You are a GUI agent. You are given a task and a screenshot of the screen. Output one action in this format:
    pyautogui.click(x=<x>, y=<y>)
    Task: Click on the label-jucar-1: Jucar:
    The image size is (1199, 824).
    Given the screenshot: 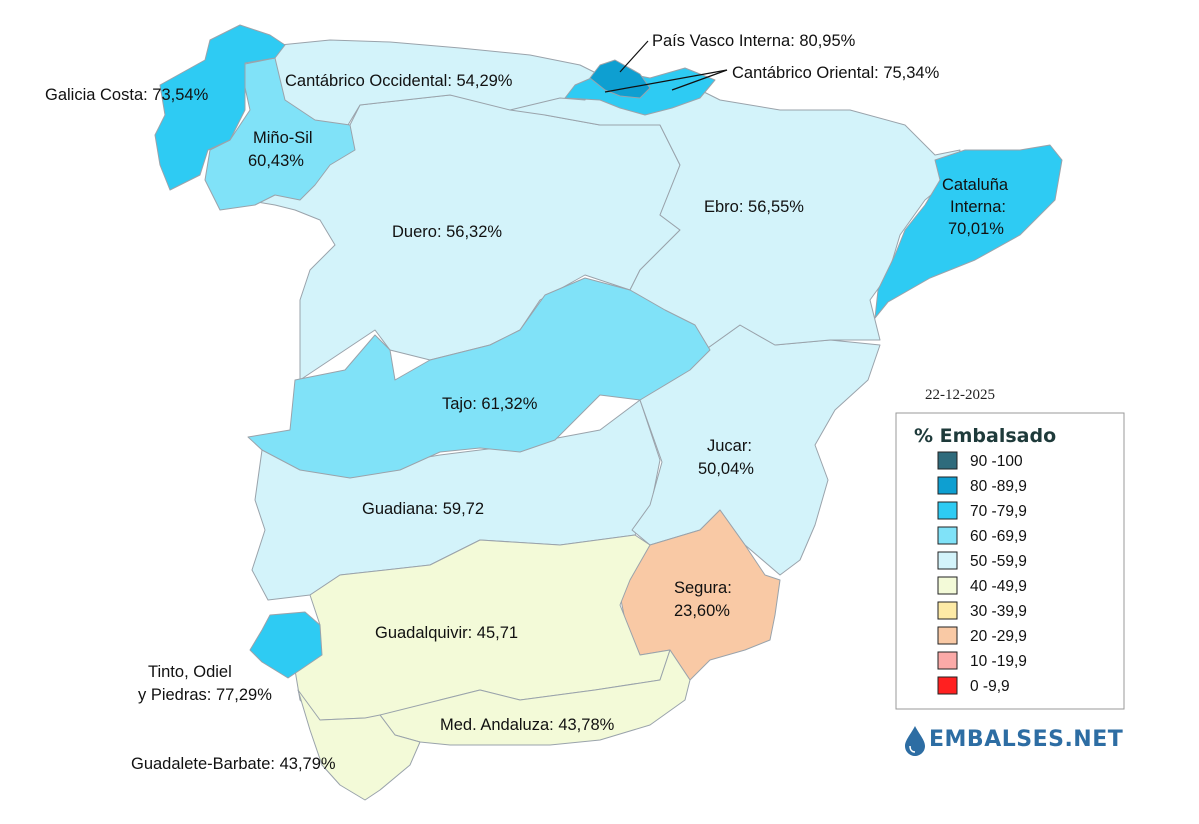 What is the action you would take?
    pyautogui.click(x=729, y=446)
    